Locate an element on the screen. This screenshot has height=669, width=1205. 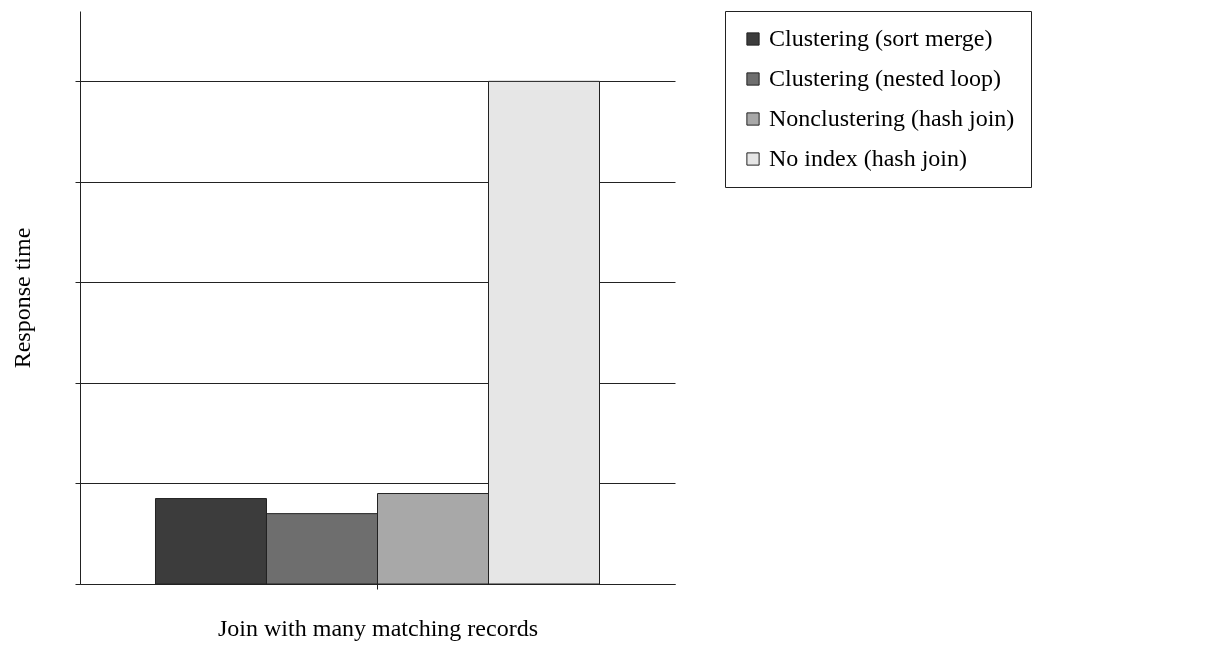
x-axis-title: Join with many matching records is located at coordinates (378, 627).